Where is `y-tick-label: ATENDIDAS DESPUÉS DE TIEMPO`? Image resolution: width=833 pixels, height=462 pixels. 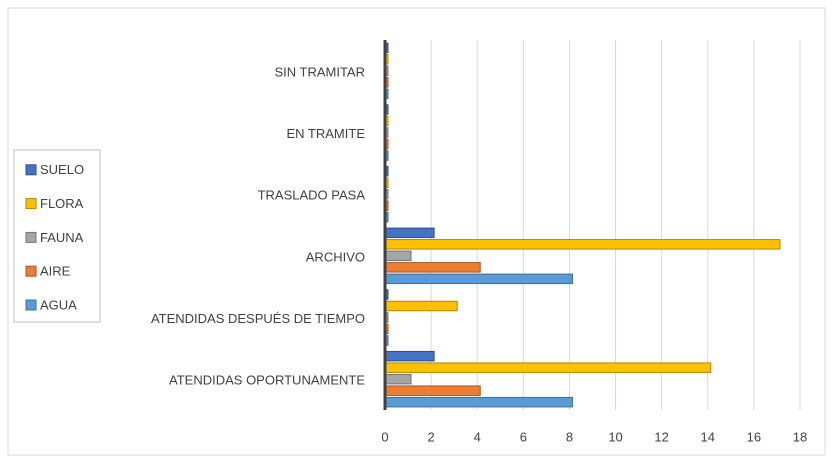 y-tick-label: ATENDIDAS DESPUÉS DE TIEMPO is located at coordinates (258, 318).